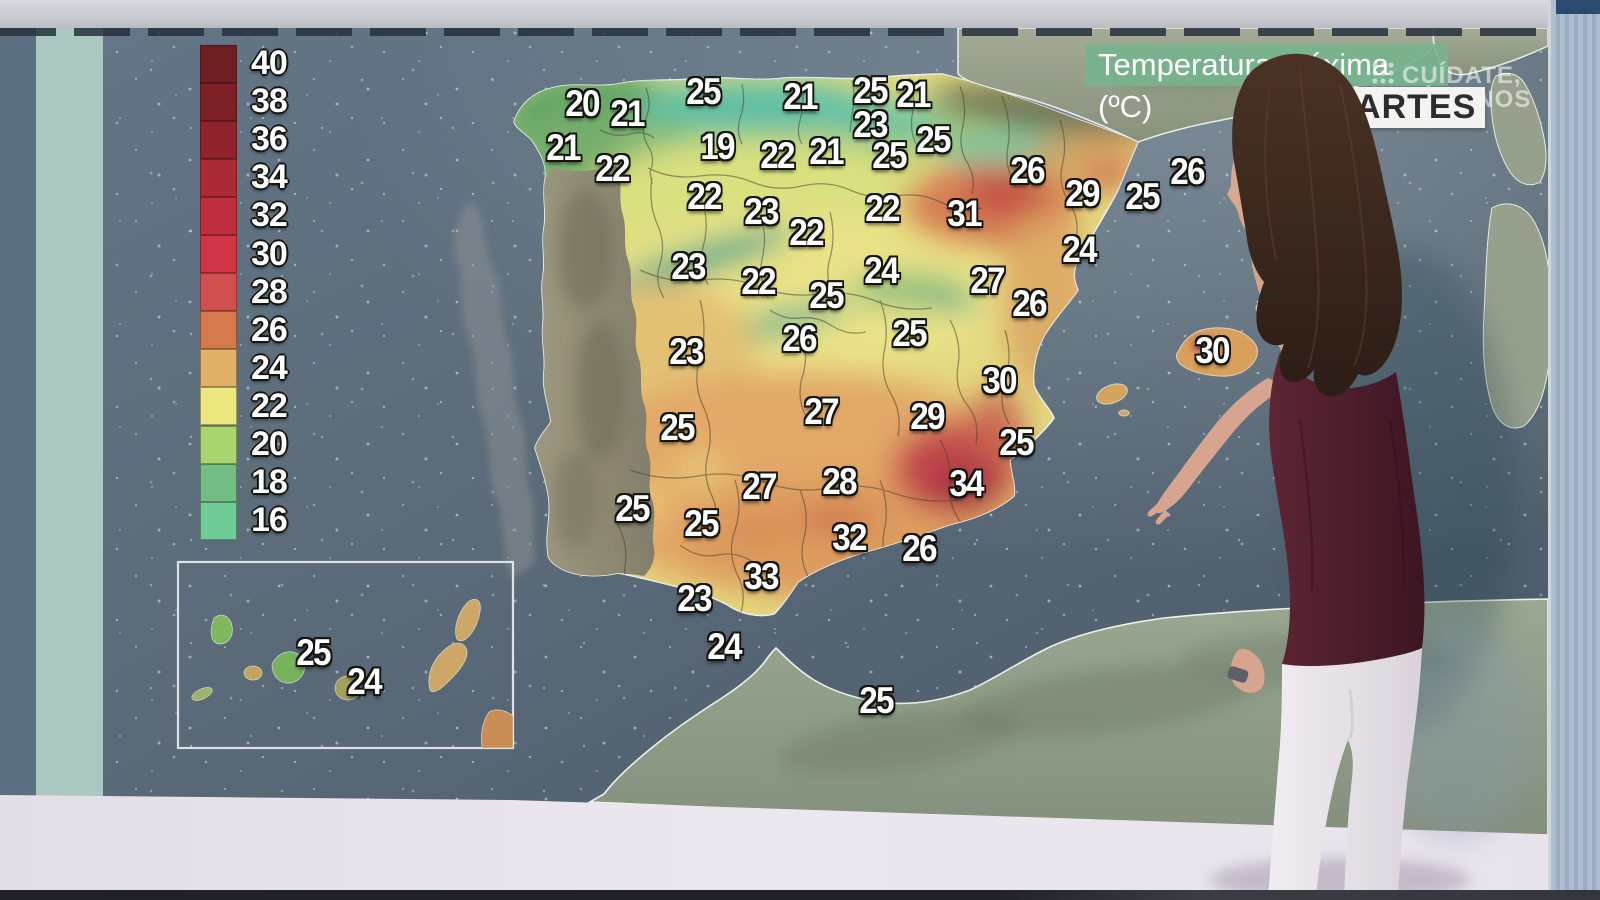 Image resolution: width=1600 pixels, height=900 pixels. I want to click on presenter-hair, so click(1317, 225).